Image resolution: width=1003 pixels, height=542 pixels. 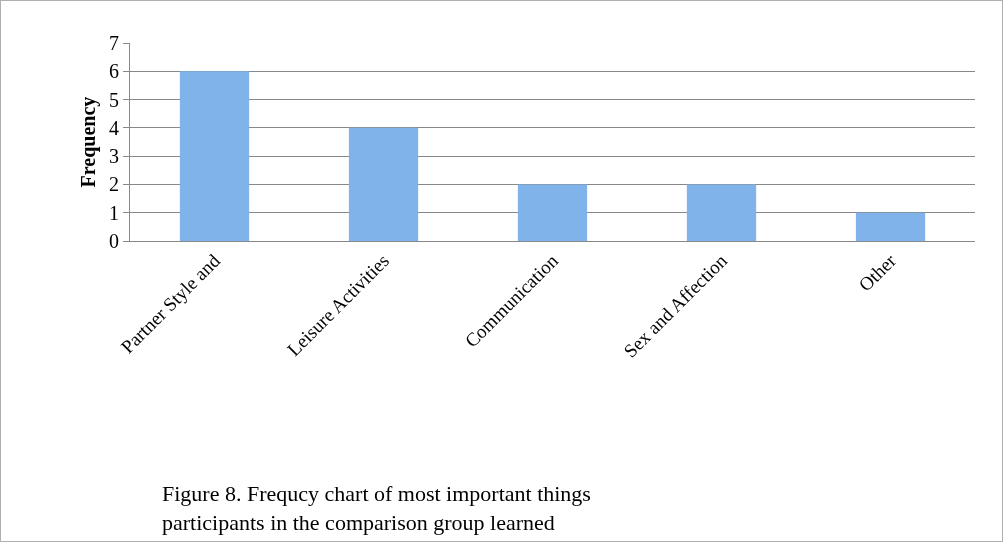 I want to click on y-tick-label: 1, so click(x=114, y=212).